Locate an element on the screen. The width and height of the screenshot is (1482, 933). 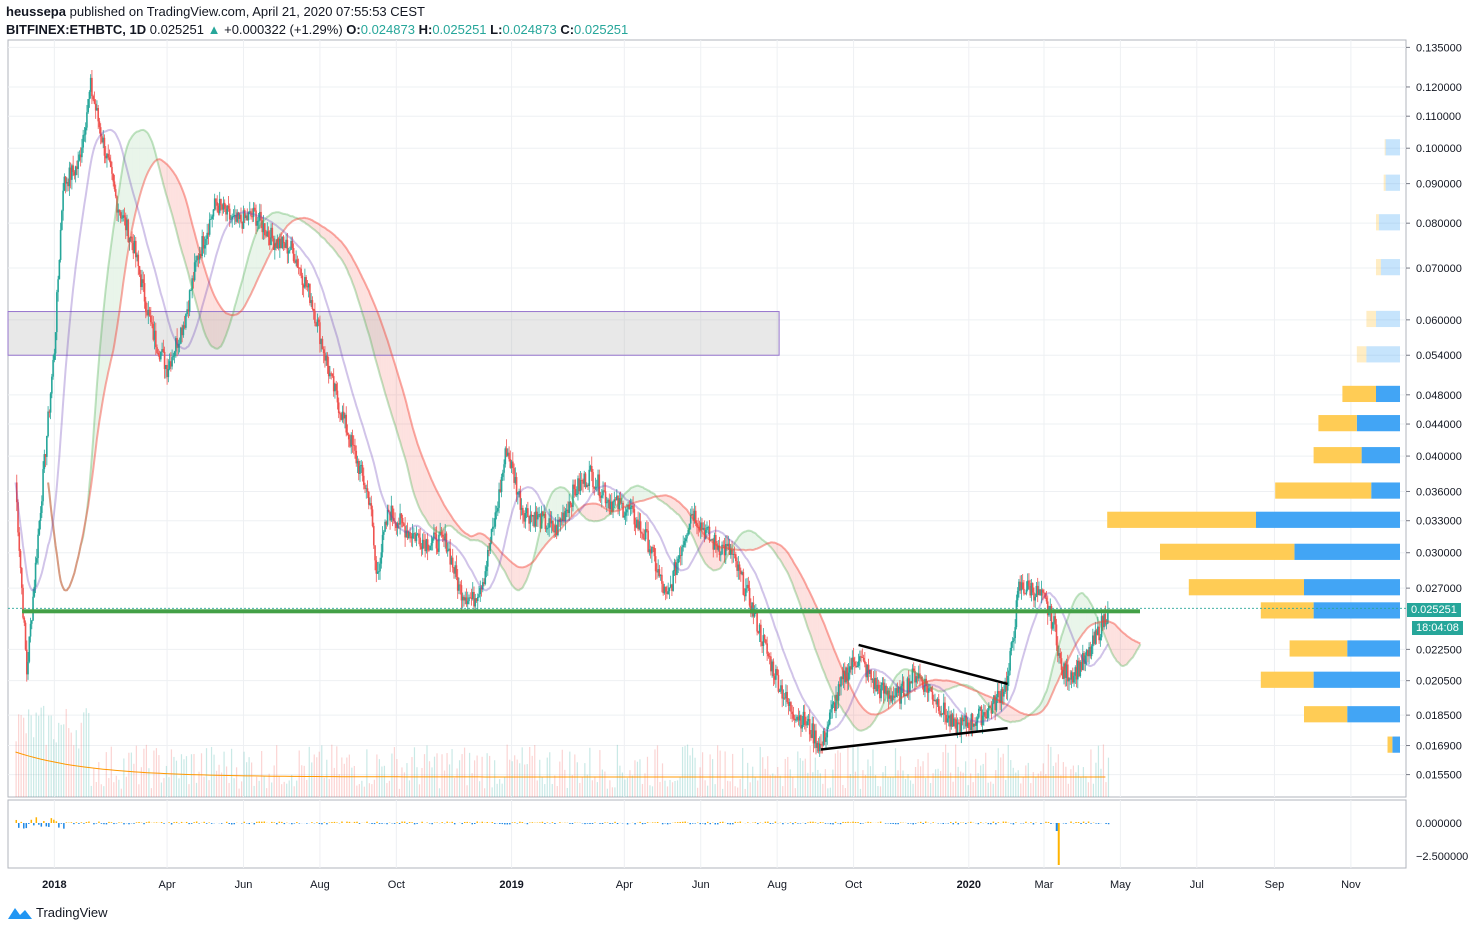
tradingview-footer: TradingView is located at coordinates (58, 912).